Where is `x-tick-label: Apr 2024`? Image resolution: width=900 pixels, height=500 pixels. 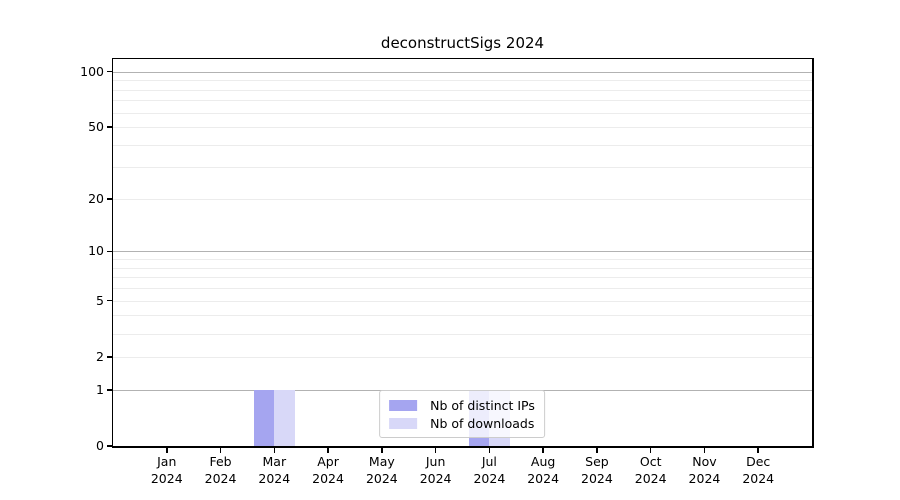 x-tick-label: Apr 2024 is located at coordinates (328, 470).